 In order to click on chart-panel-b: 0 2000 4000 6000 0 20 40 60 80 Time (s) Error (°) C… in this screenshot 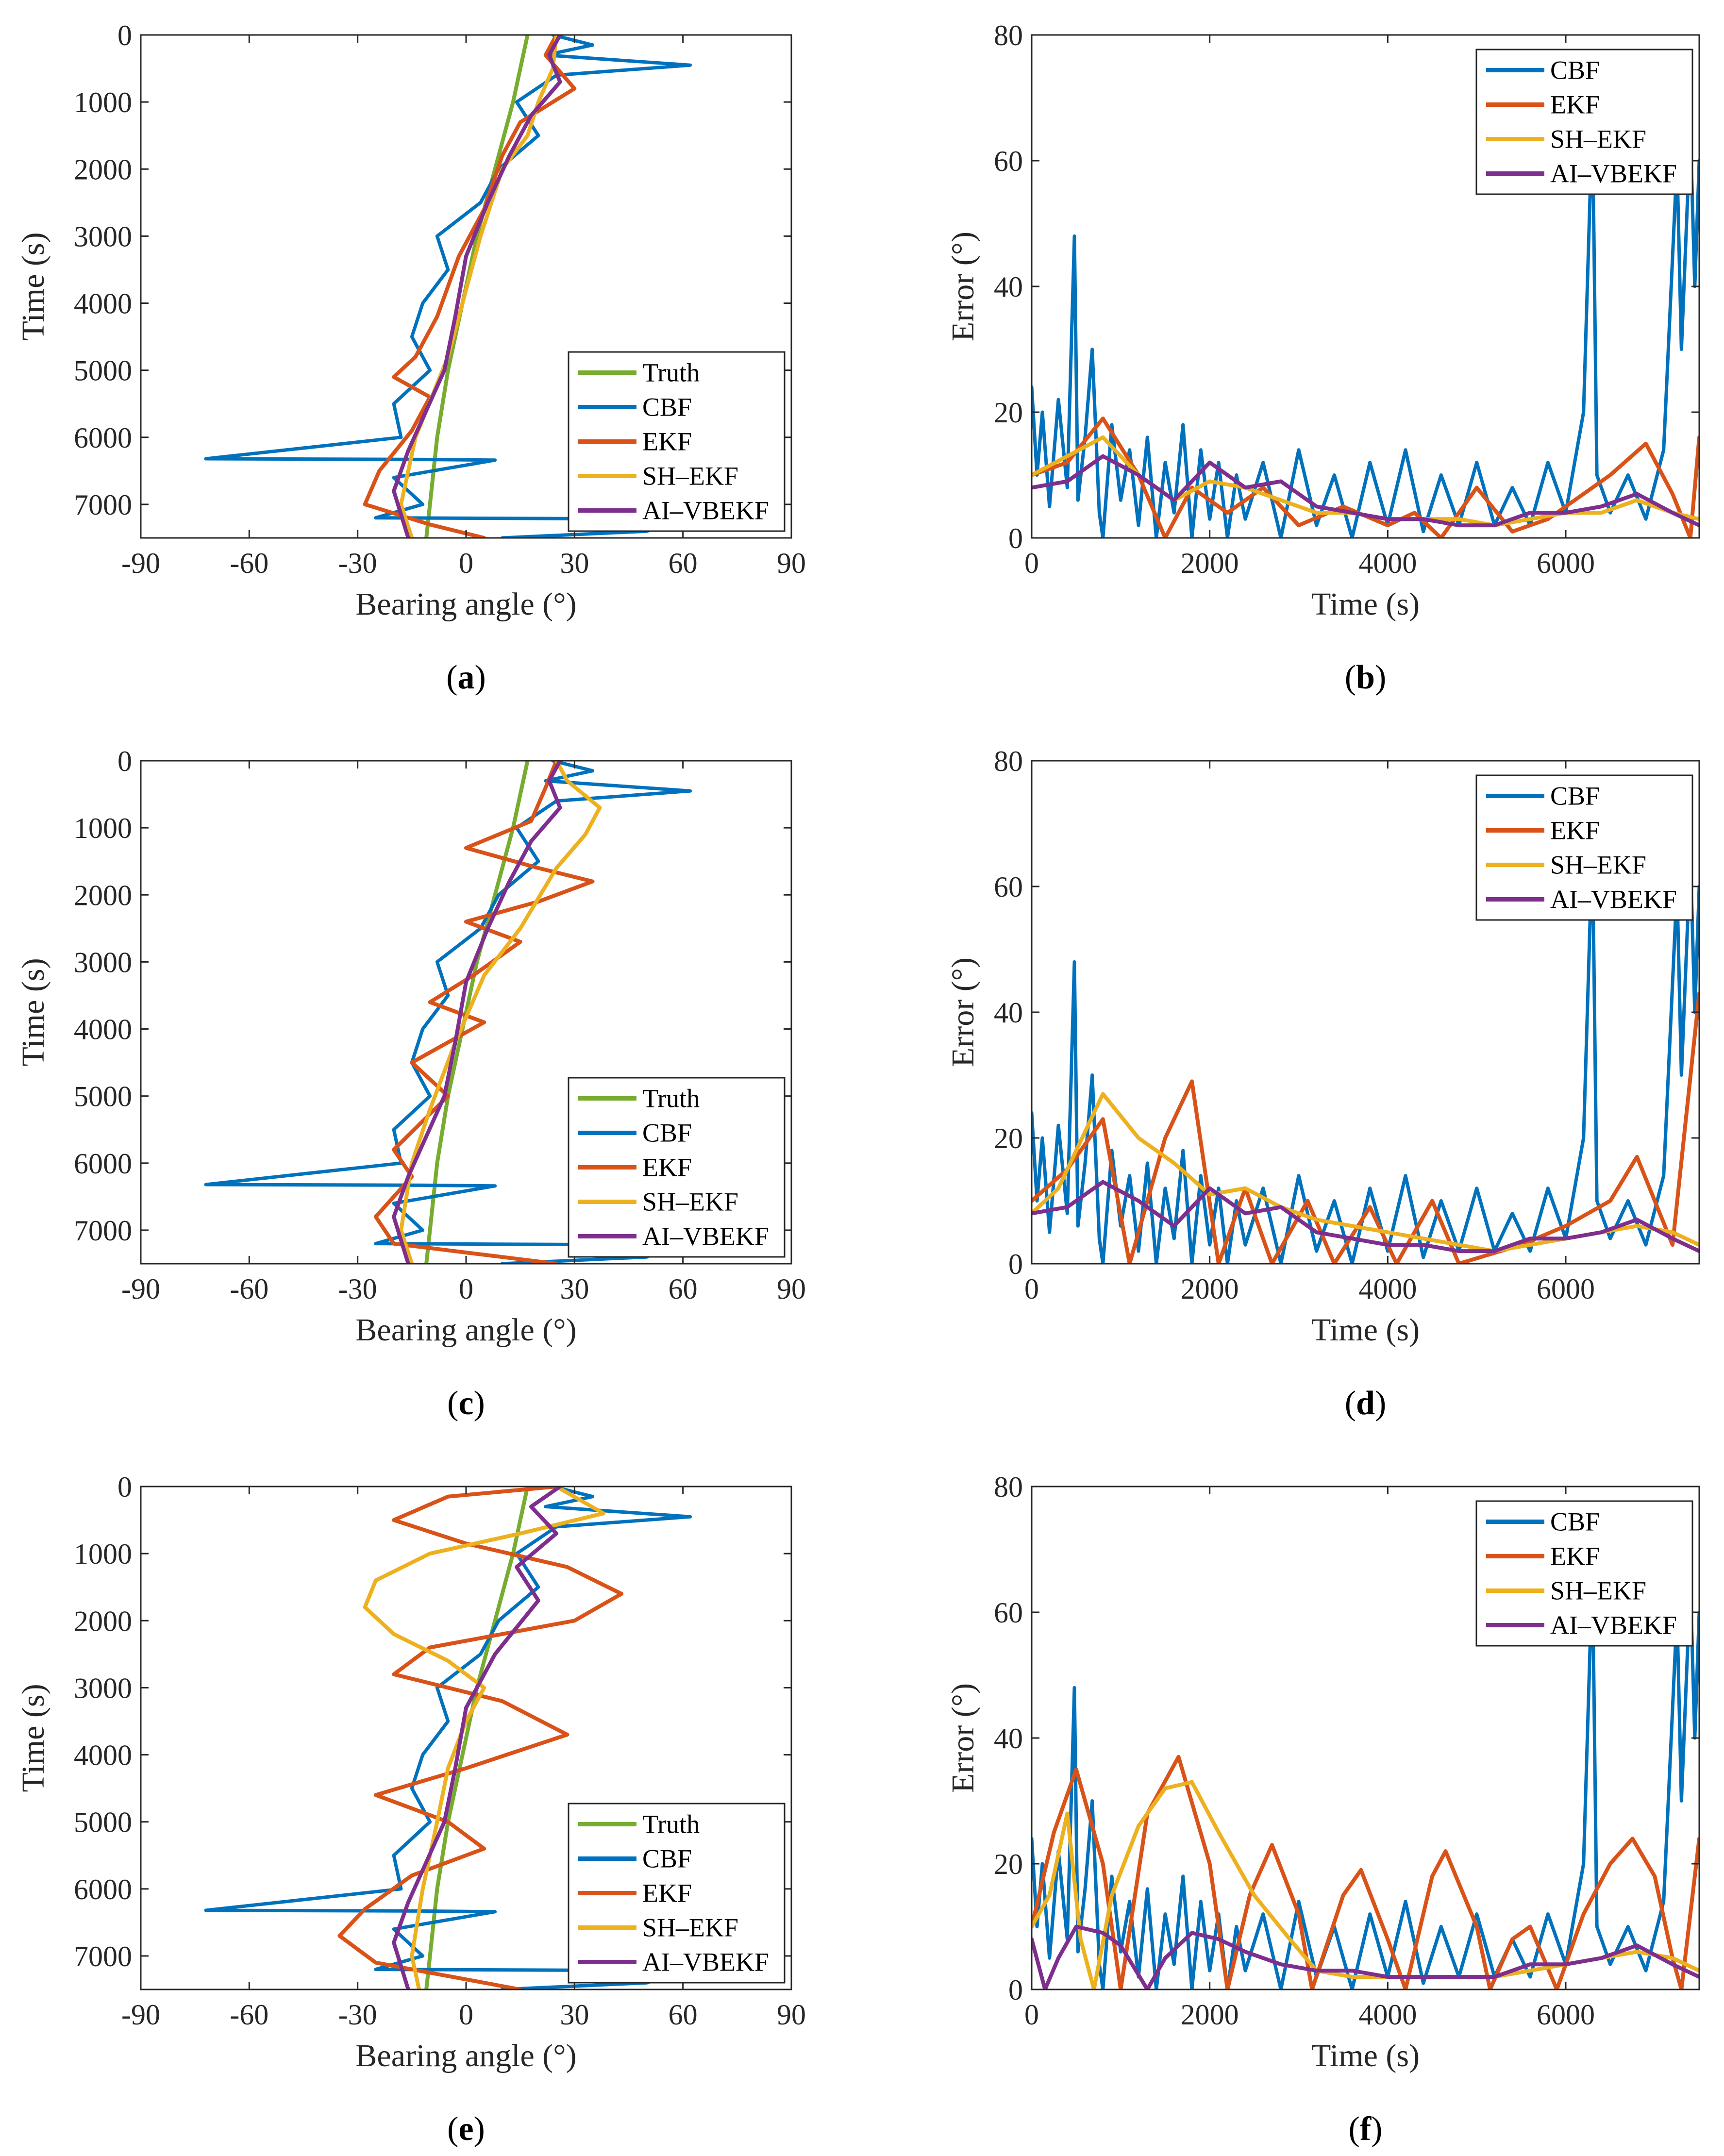, I will do `click(1322, 357)`.